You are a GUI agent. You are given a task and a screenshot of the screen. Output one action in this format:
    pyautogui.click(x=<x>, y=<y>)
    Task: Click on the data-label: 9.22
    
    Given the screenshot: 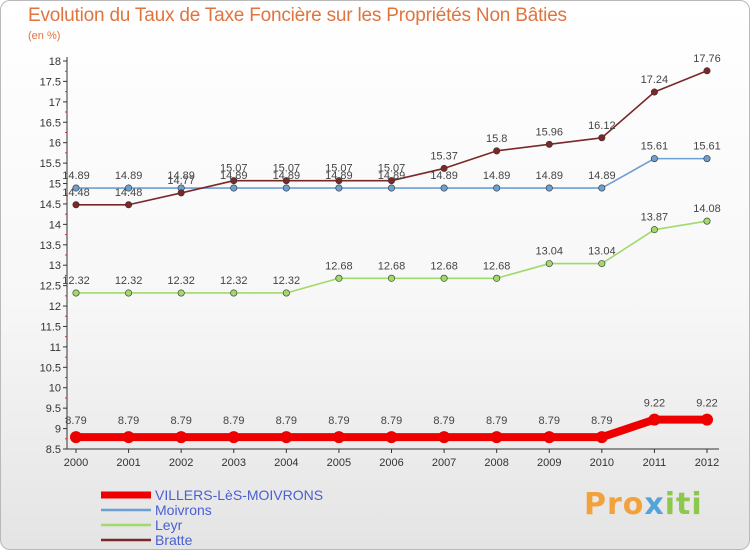 What is the action you would take?
    pyautogui.click(x=654, y=404)
    